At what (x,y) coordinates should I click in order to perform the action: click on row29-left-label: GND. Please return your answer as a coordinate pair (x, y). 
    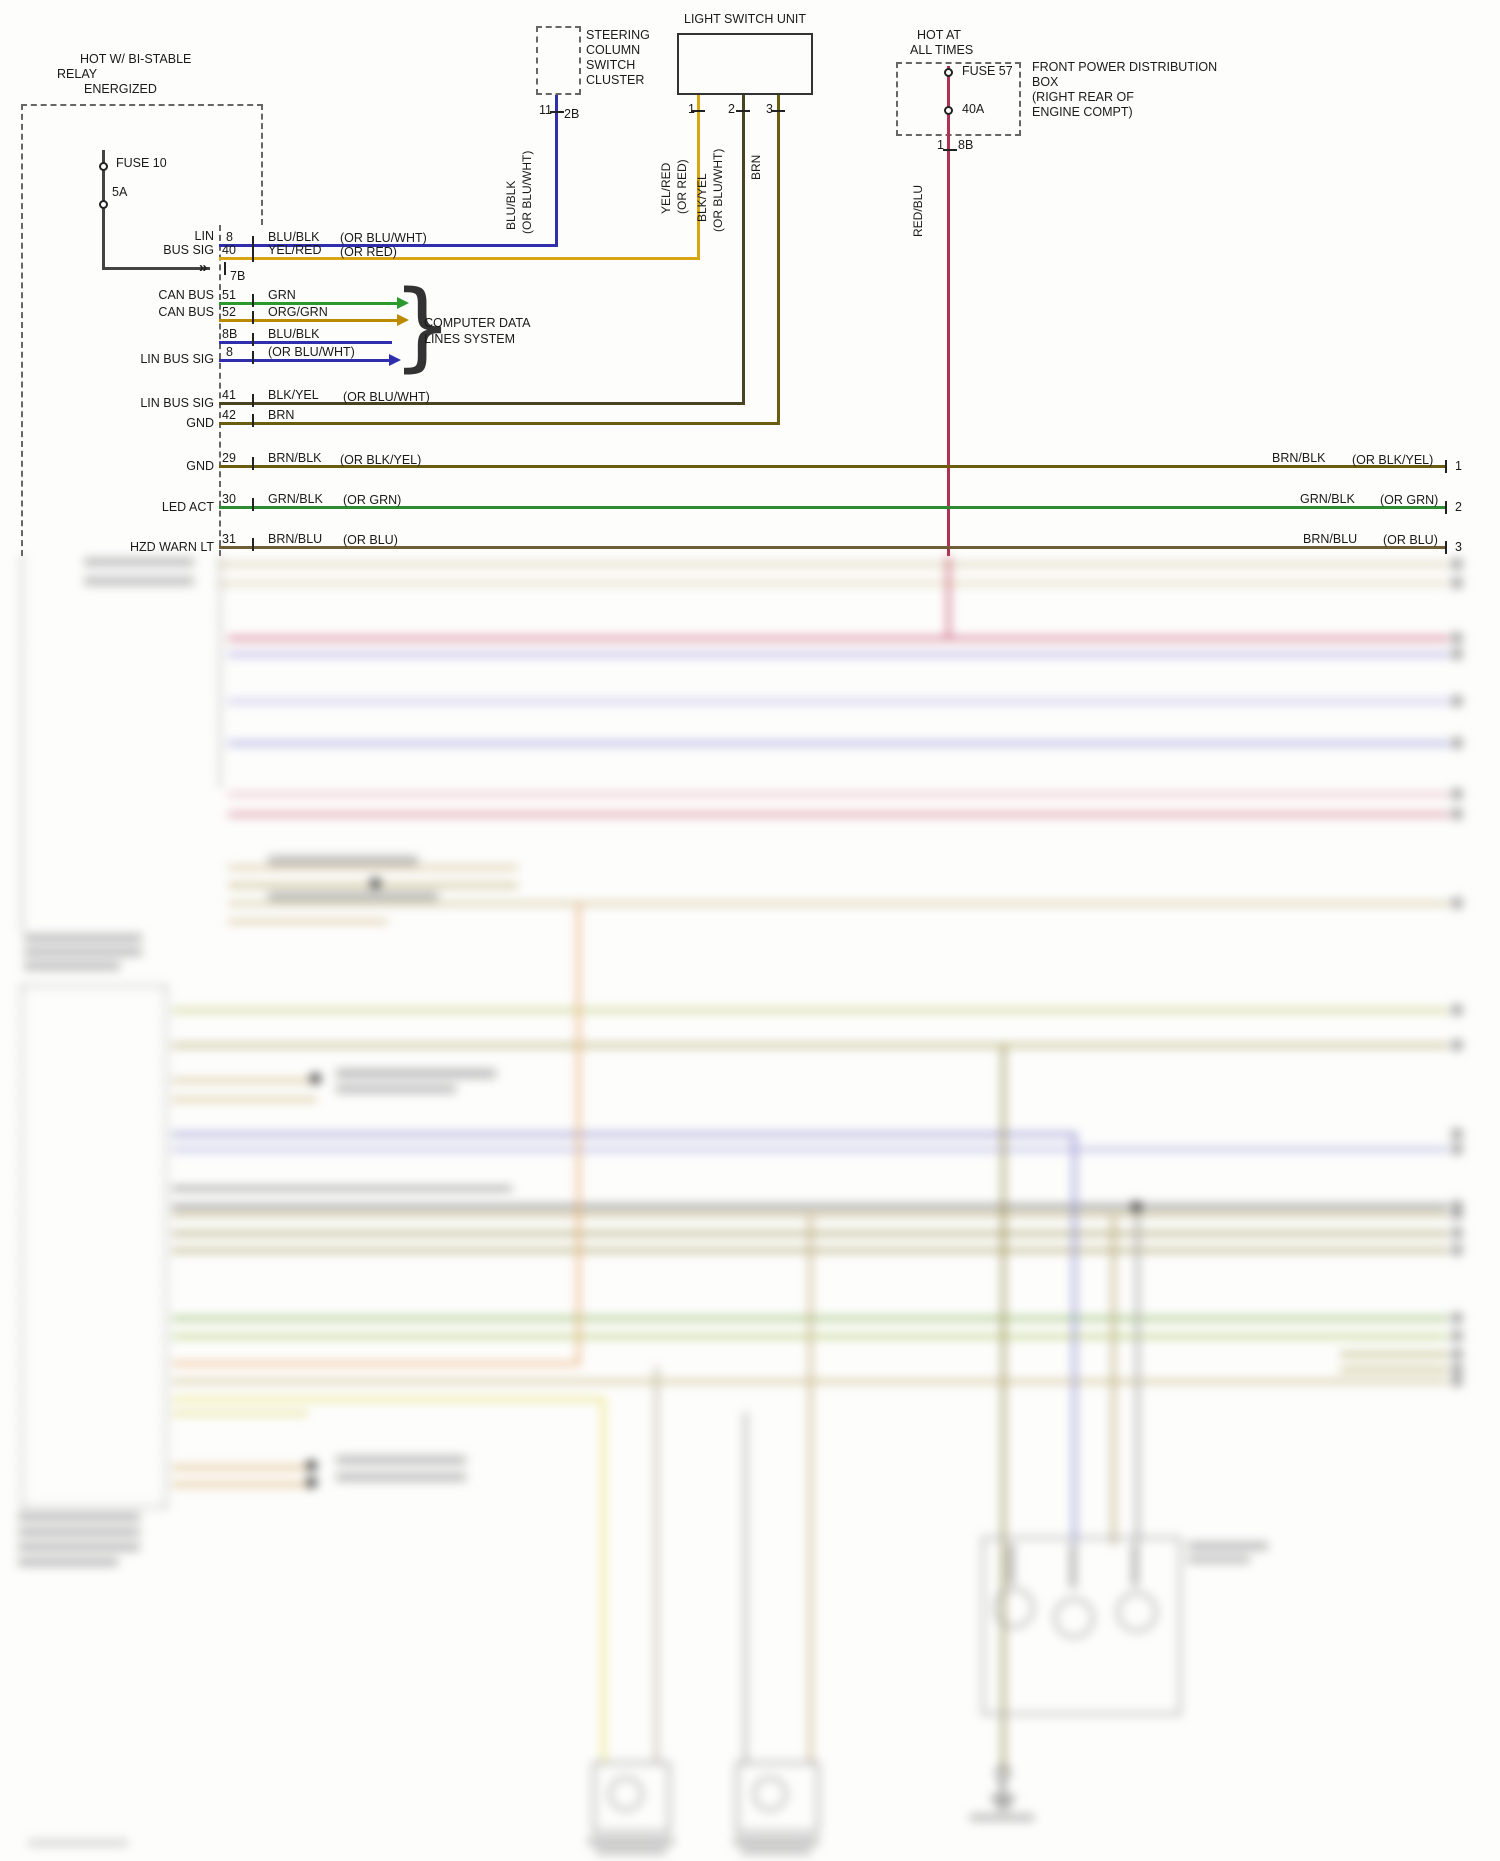
    Looking at the image, I should click on (200, 466).